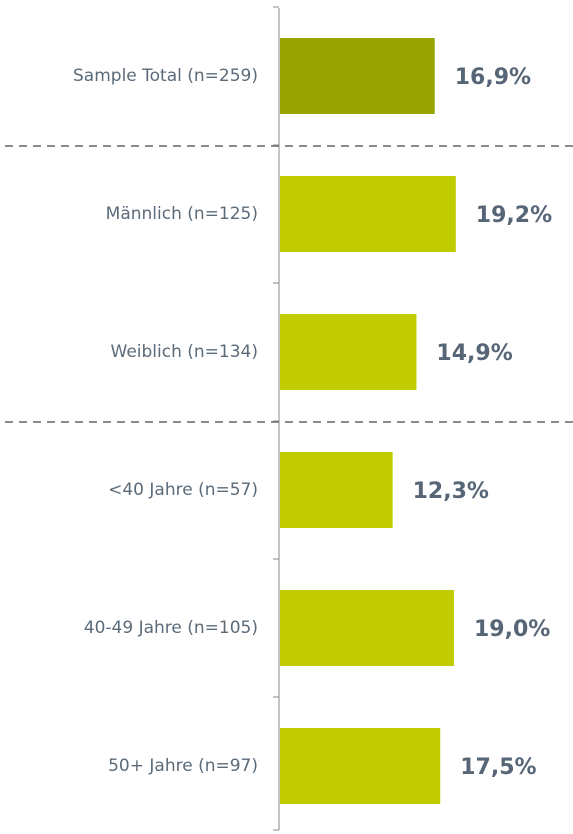 This screenshot has width=573, height=834. Describe the element at coordinates (182, 214) in the screenshot. I see `category-label: Männlich (n=125)` at that location.